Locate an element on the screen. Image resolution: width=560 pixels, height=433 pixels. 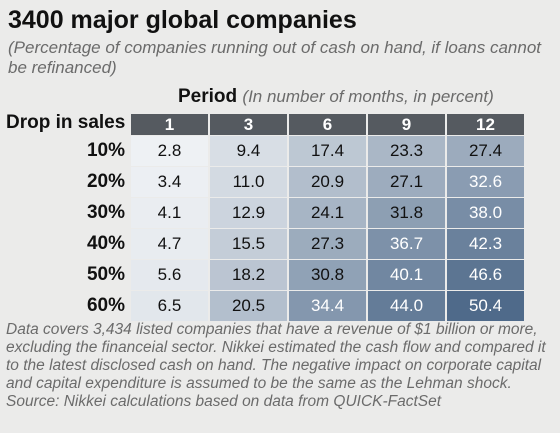
period-label-text: Period is located at coordinates (208, 96).